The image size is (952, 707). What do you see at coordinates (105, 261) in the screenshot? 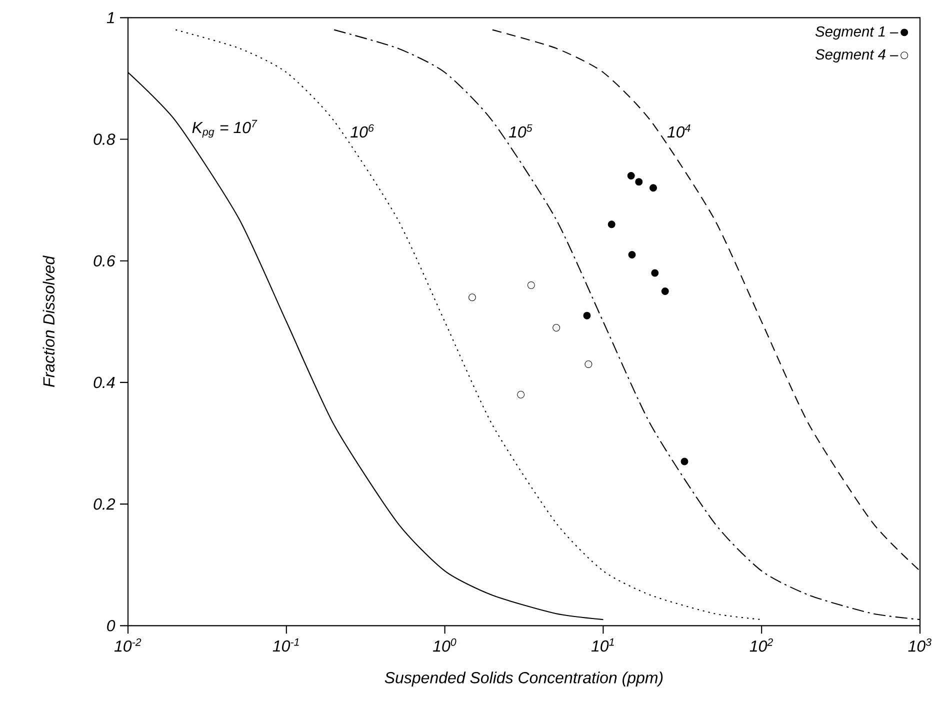
I see `y-tick-label: 0.6` at bounding box center [105, 261].